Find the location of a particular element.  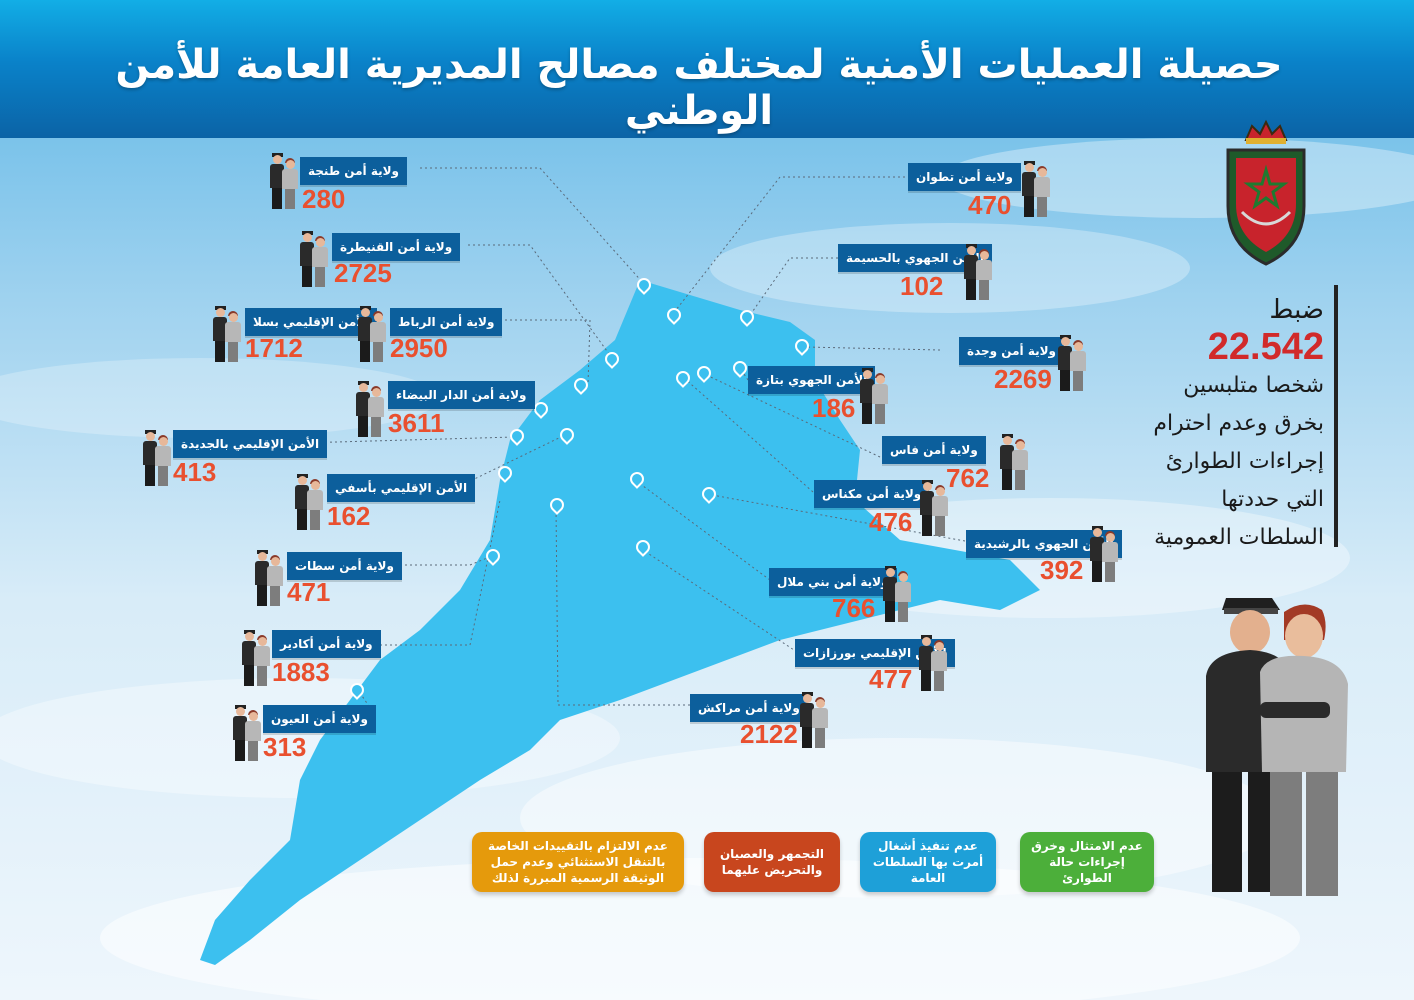

city-label: ولاية أمن الرباط is located at coordinates (446, 322).